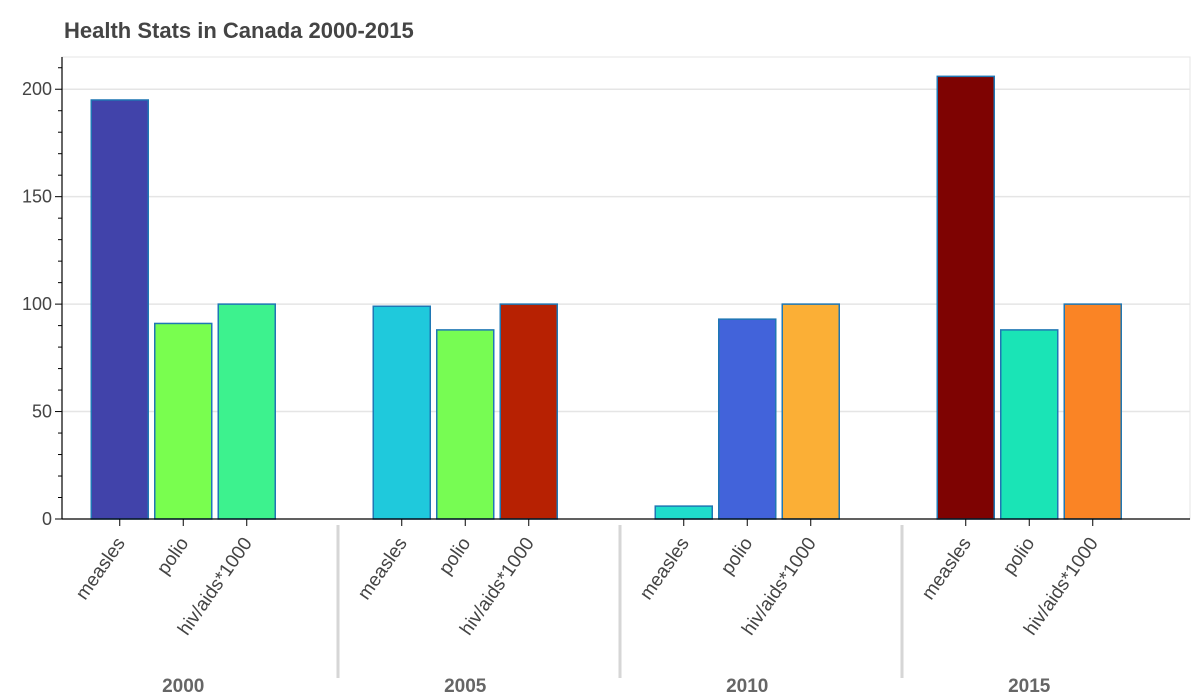  Describe the element at coordinates (37, 304) in the screenshot. I see `y-tick-label: 100` at that location.